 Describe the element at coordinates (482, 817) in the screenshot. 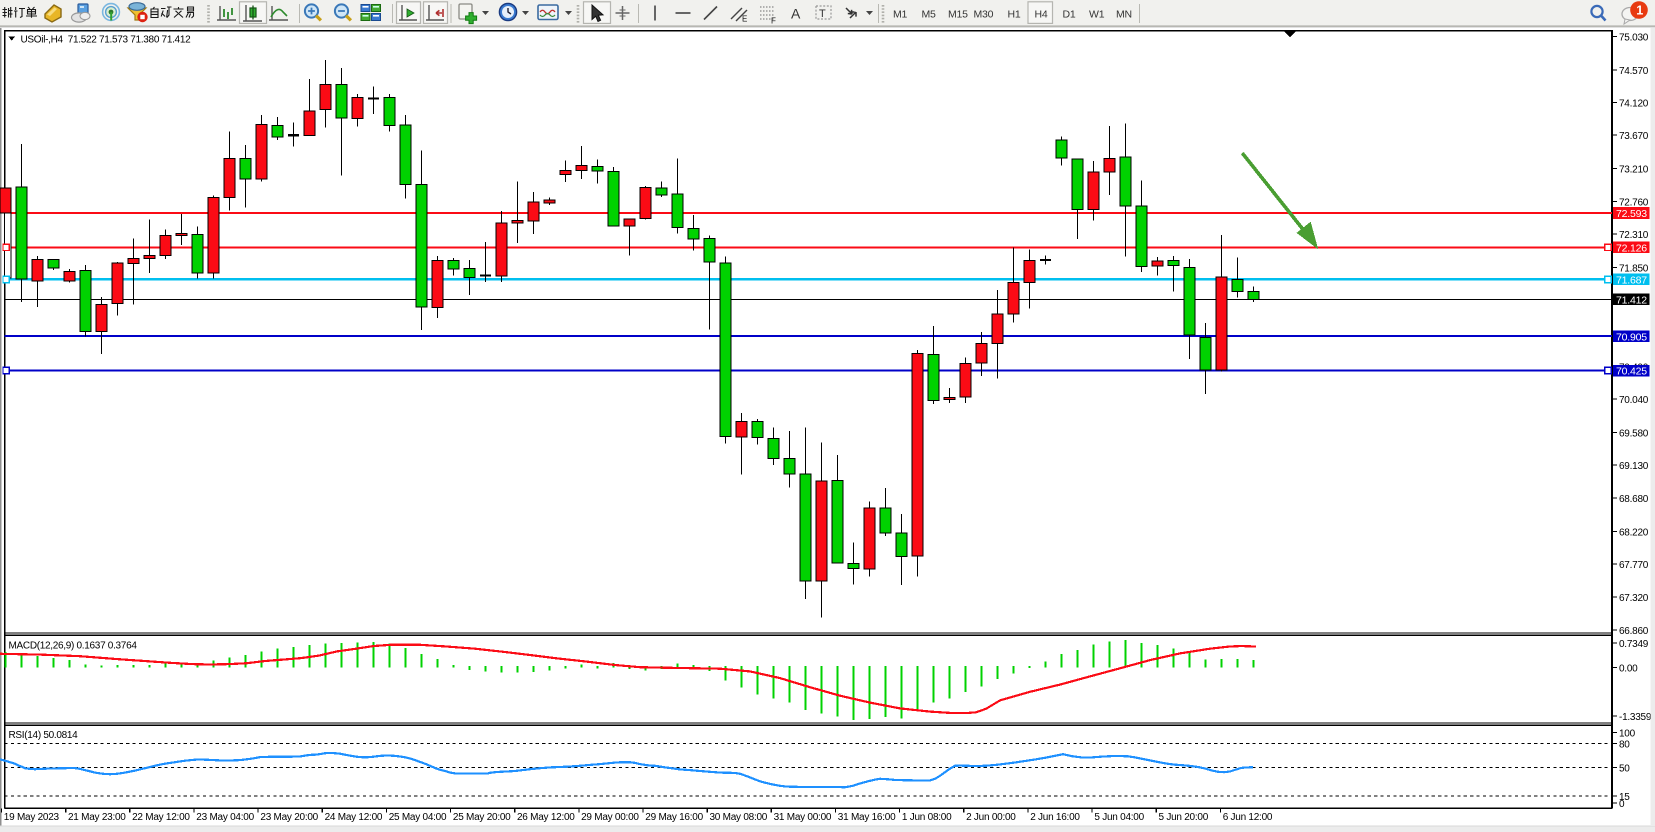

I see `svg-text: 25 May 20:00` at that location.